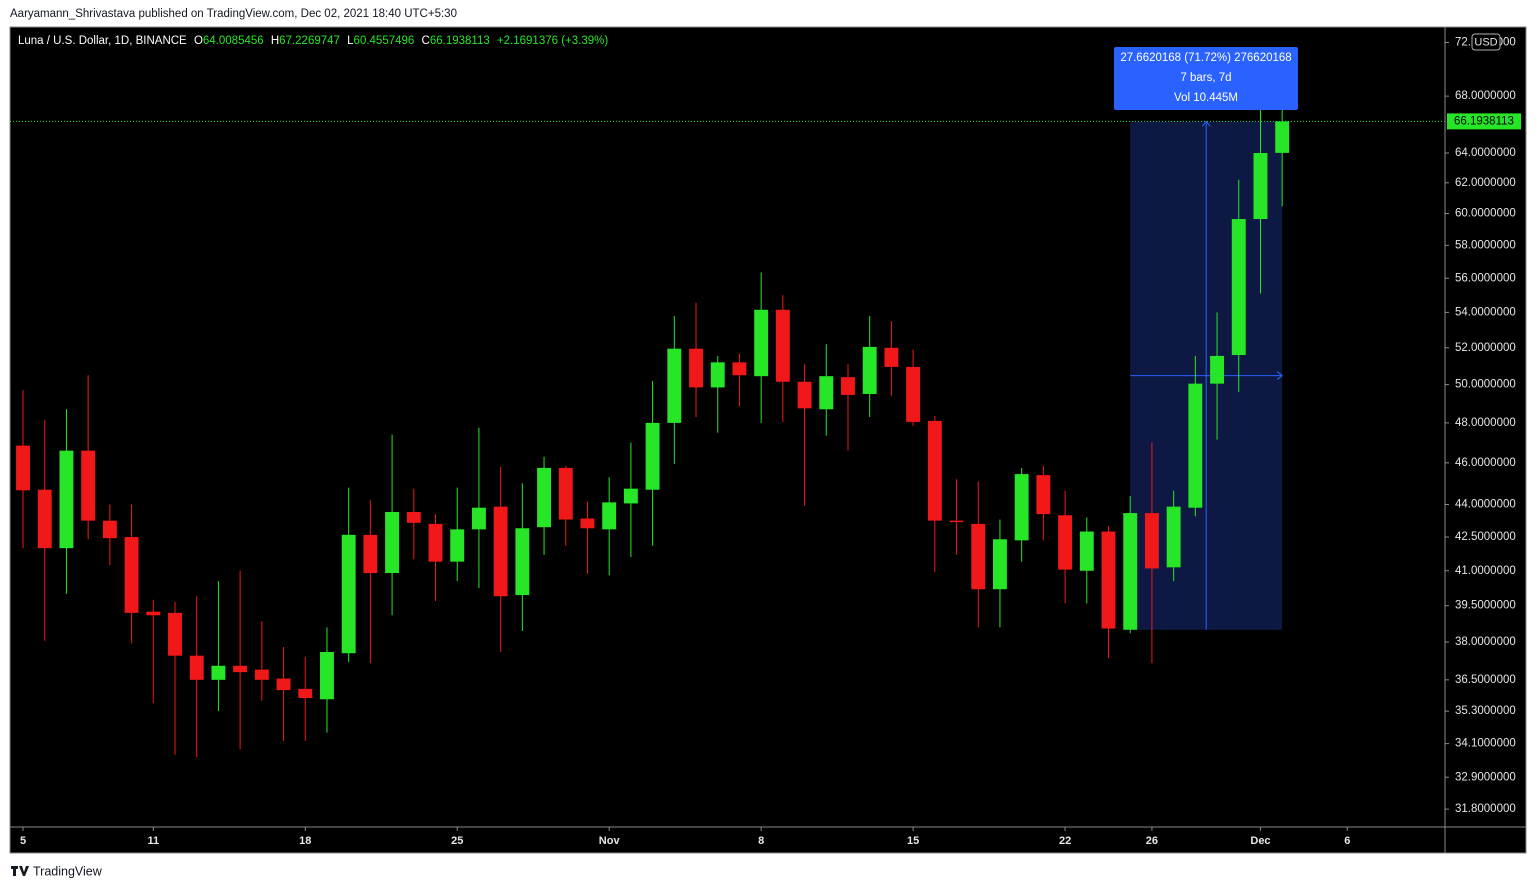 The height and width of the screenshot is (889, 1536). I want to click on x-tick-label: 5, so click(23, 841).